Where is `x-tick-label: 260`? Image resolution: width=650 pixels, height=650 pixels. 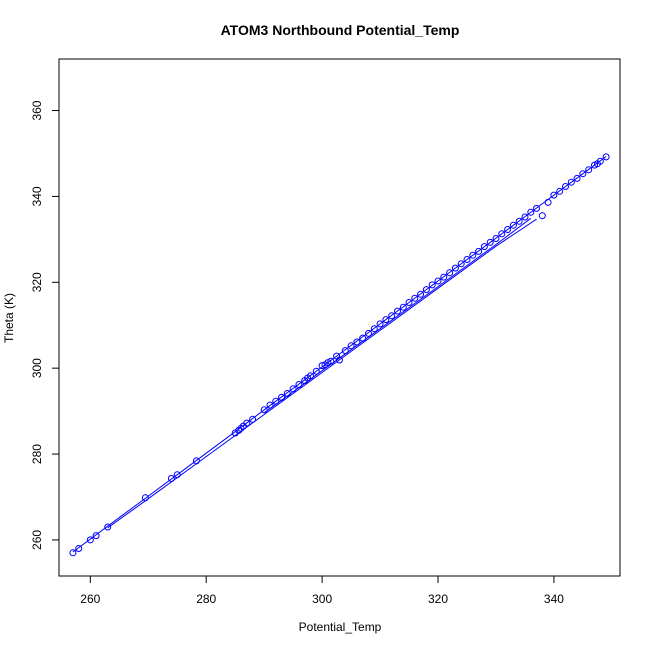
x-tick-label: 260 is located at coordinates (90, 599).